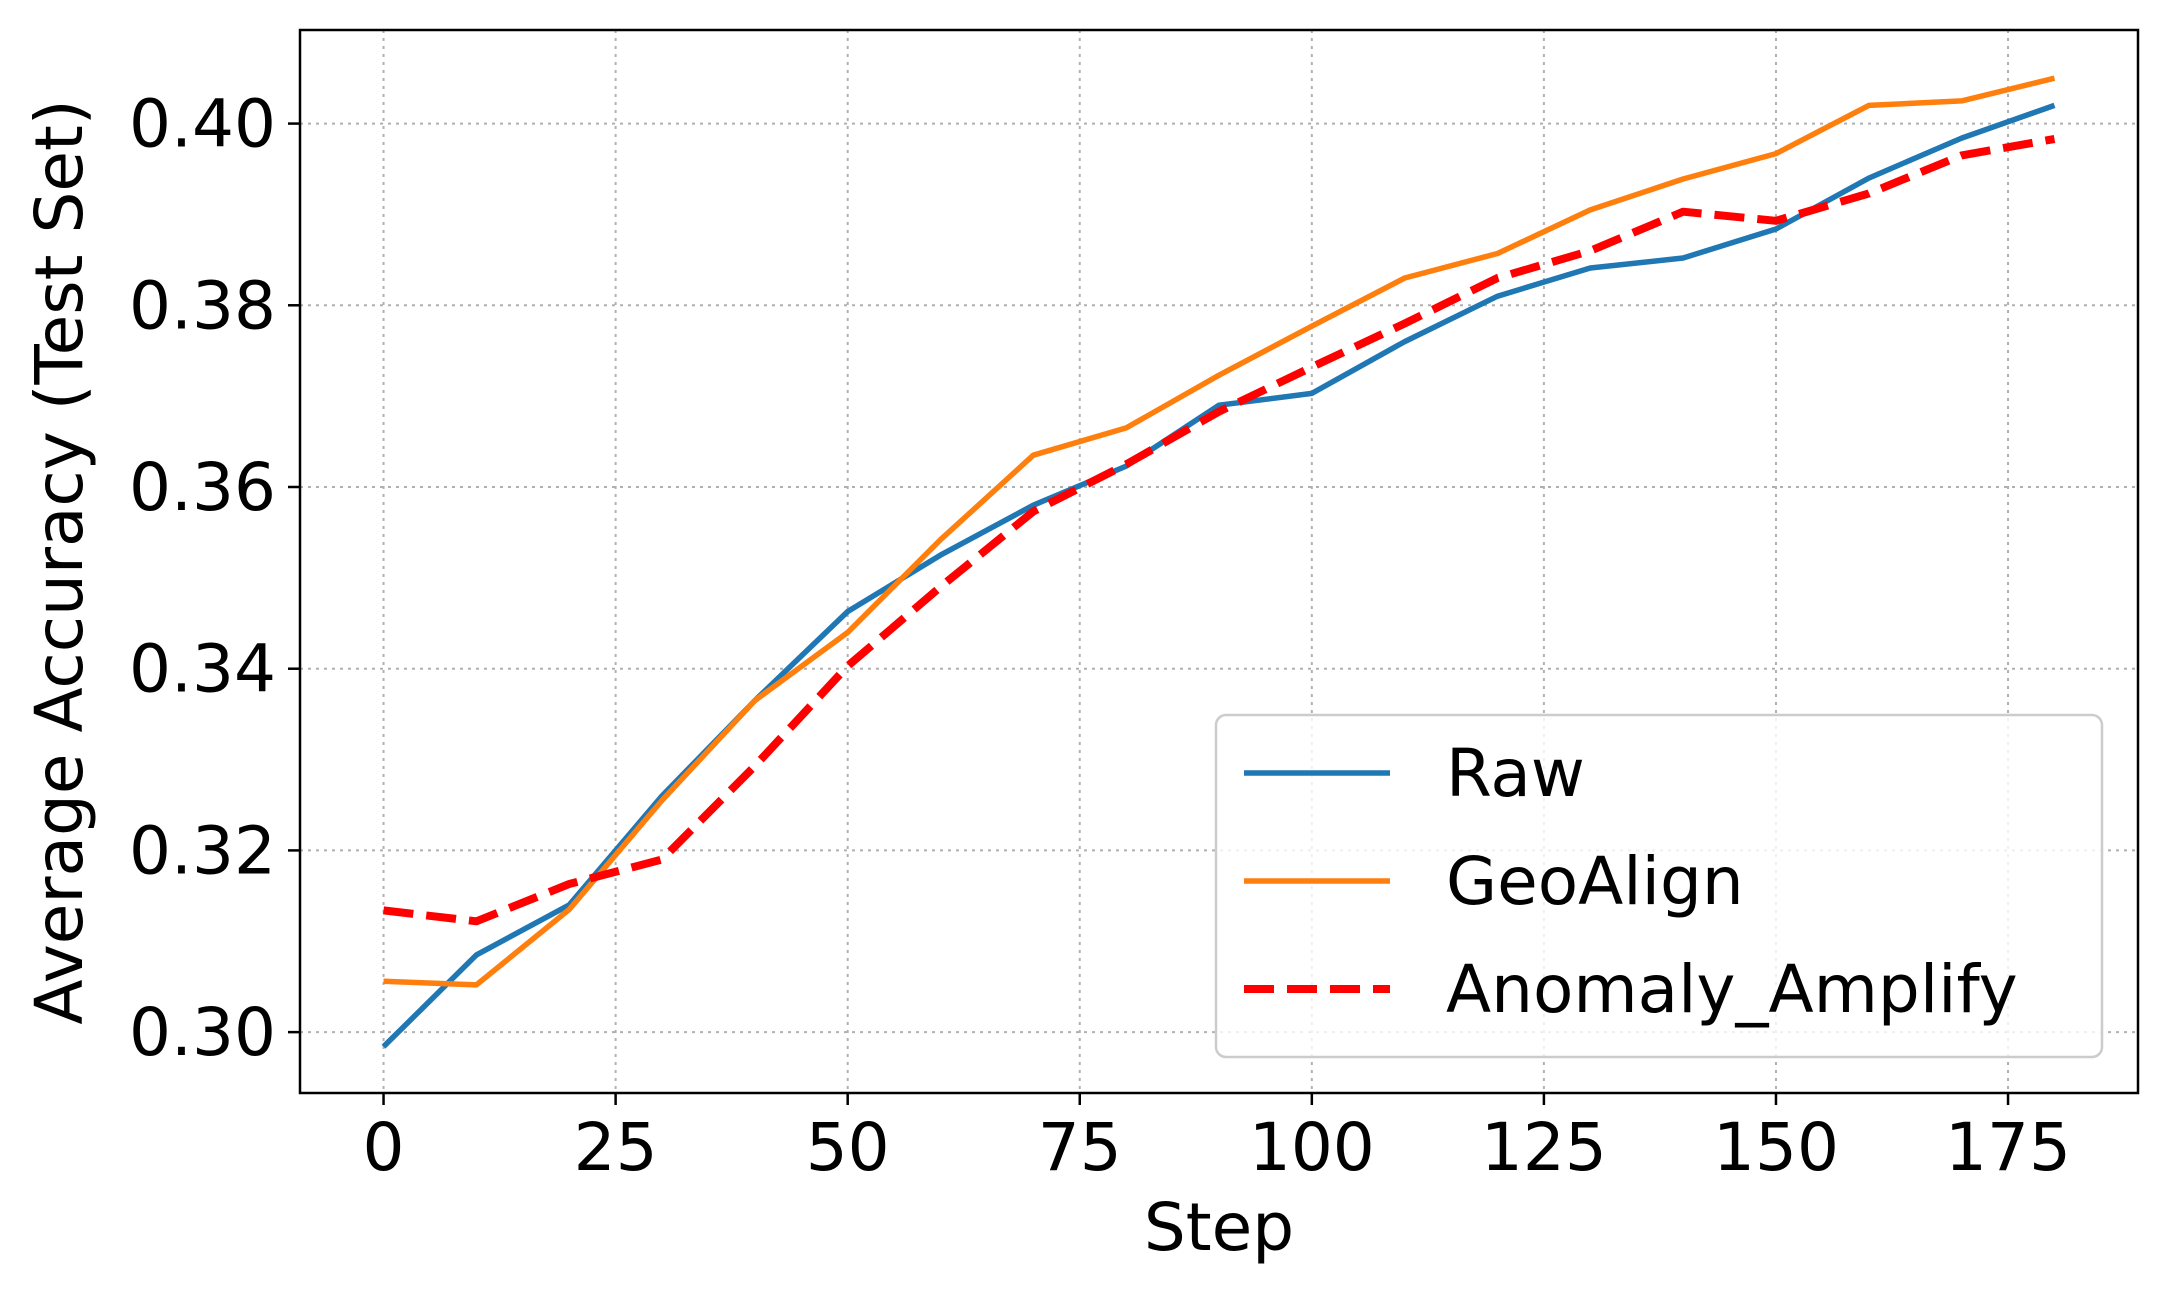 Image resolution: width=2160 pixels, height=1300 pixels. What do you see at coordinates (1732, 989) in the screenshot?
I see `legend-label: Anomaly_Amplify` at bounding box center [1732, 989].